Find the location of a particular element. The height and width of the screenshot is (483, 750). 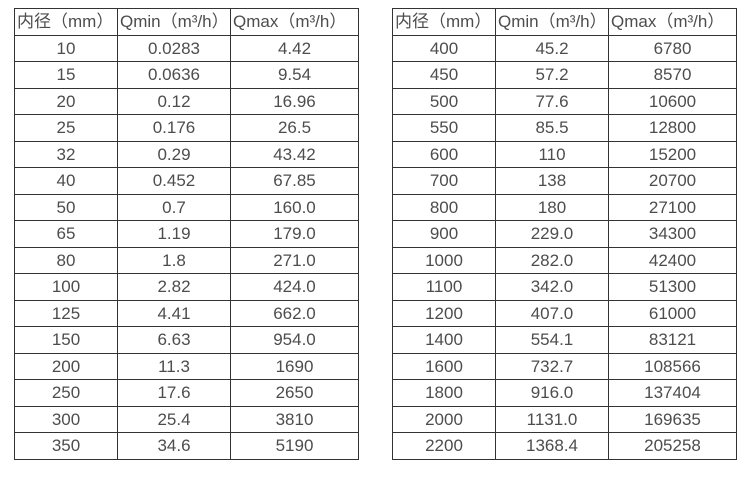

table-row: 32 0.29 43.42 is located at coordinates (186, 154).